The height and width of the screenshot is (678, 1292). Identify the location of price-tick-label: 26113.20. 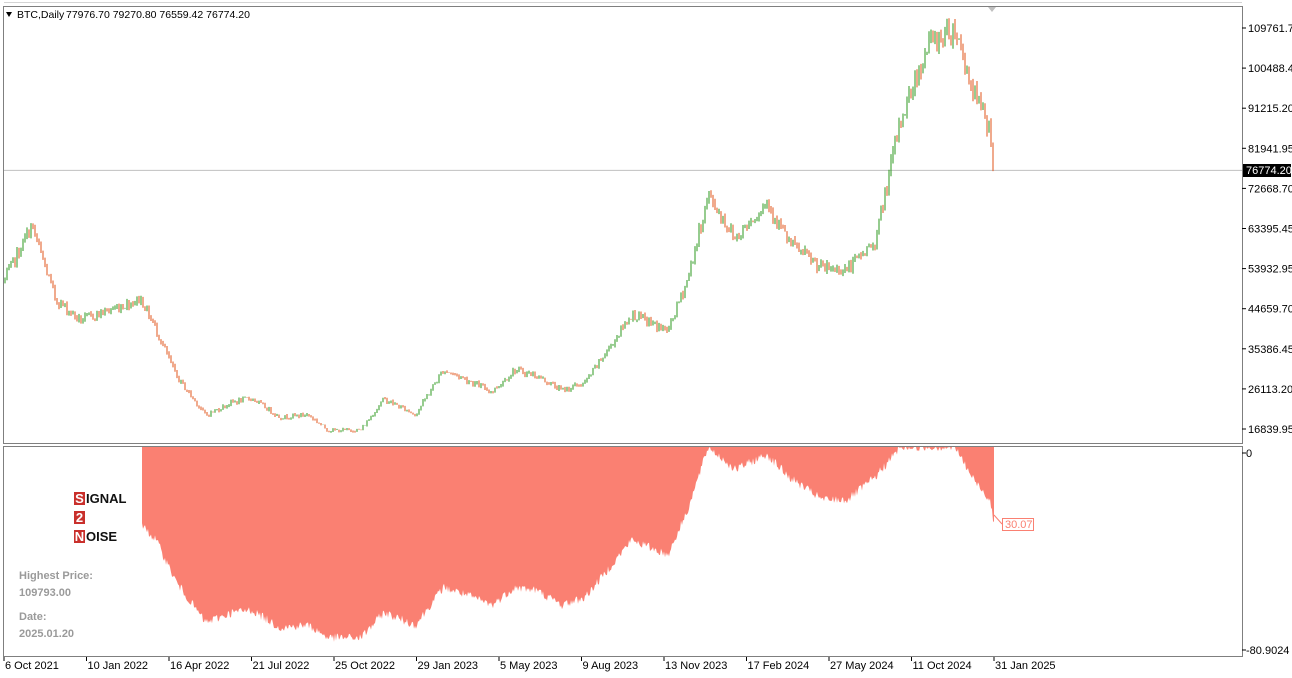
(1270, 390).